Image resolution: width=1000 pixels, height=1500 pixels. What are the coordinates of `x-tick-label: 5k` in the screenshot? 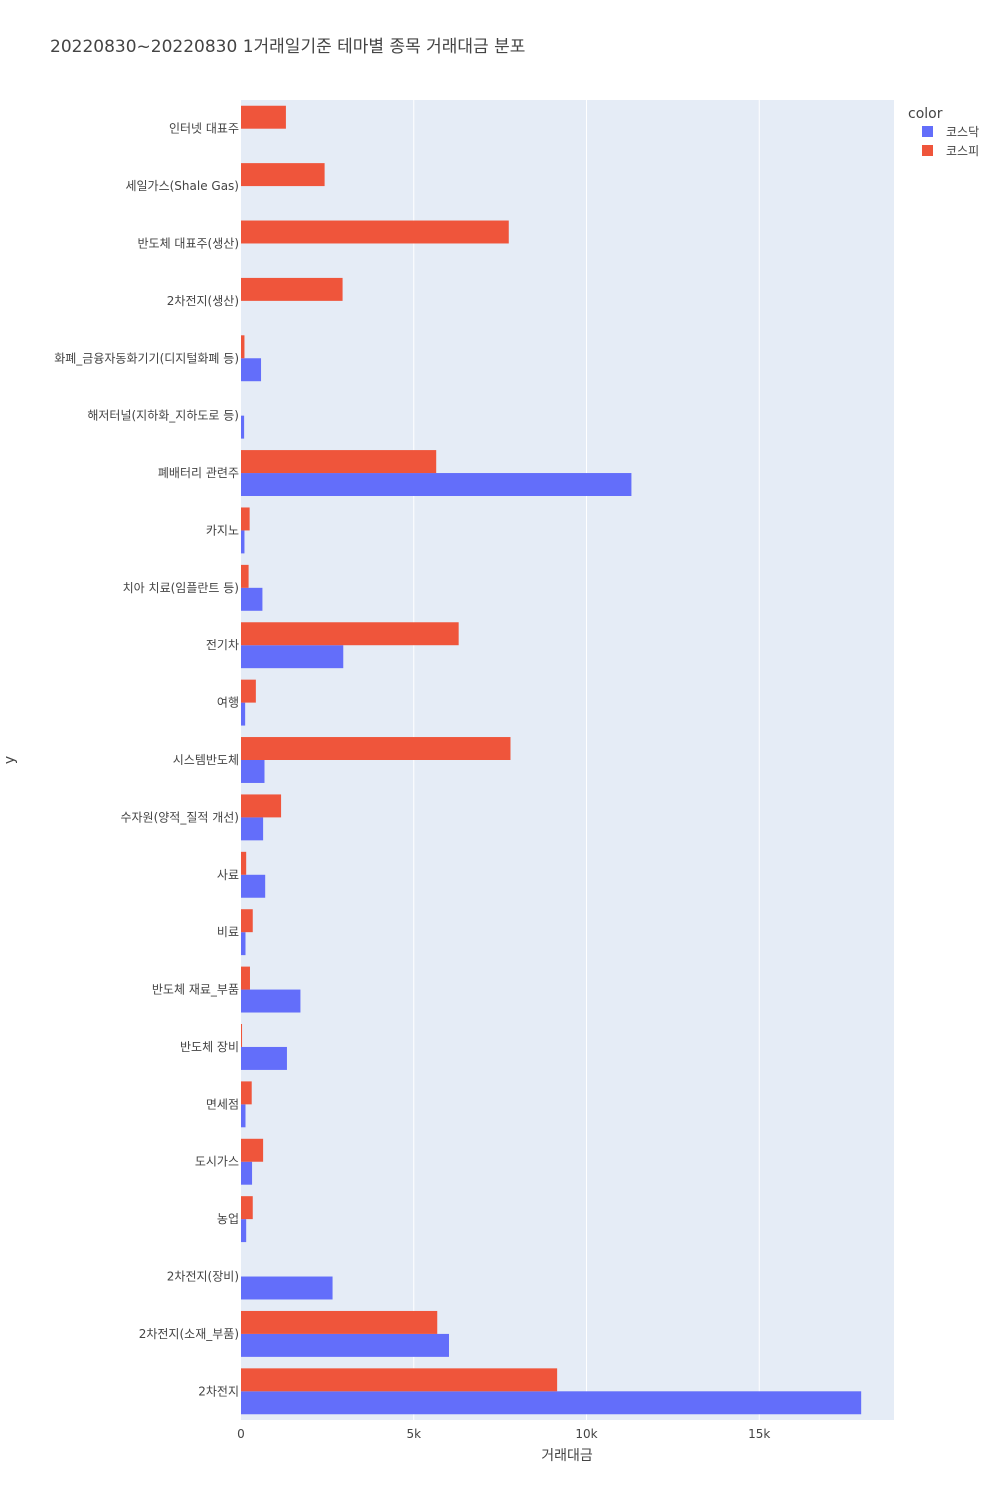 It's located at (413, 1434).